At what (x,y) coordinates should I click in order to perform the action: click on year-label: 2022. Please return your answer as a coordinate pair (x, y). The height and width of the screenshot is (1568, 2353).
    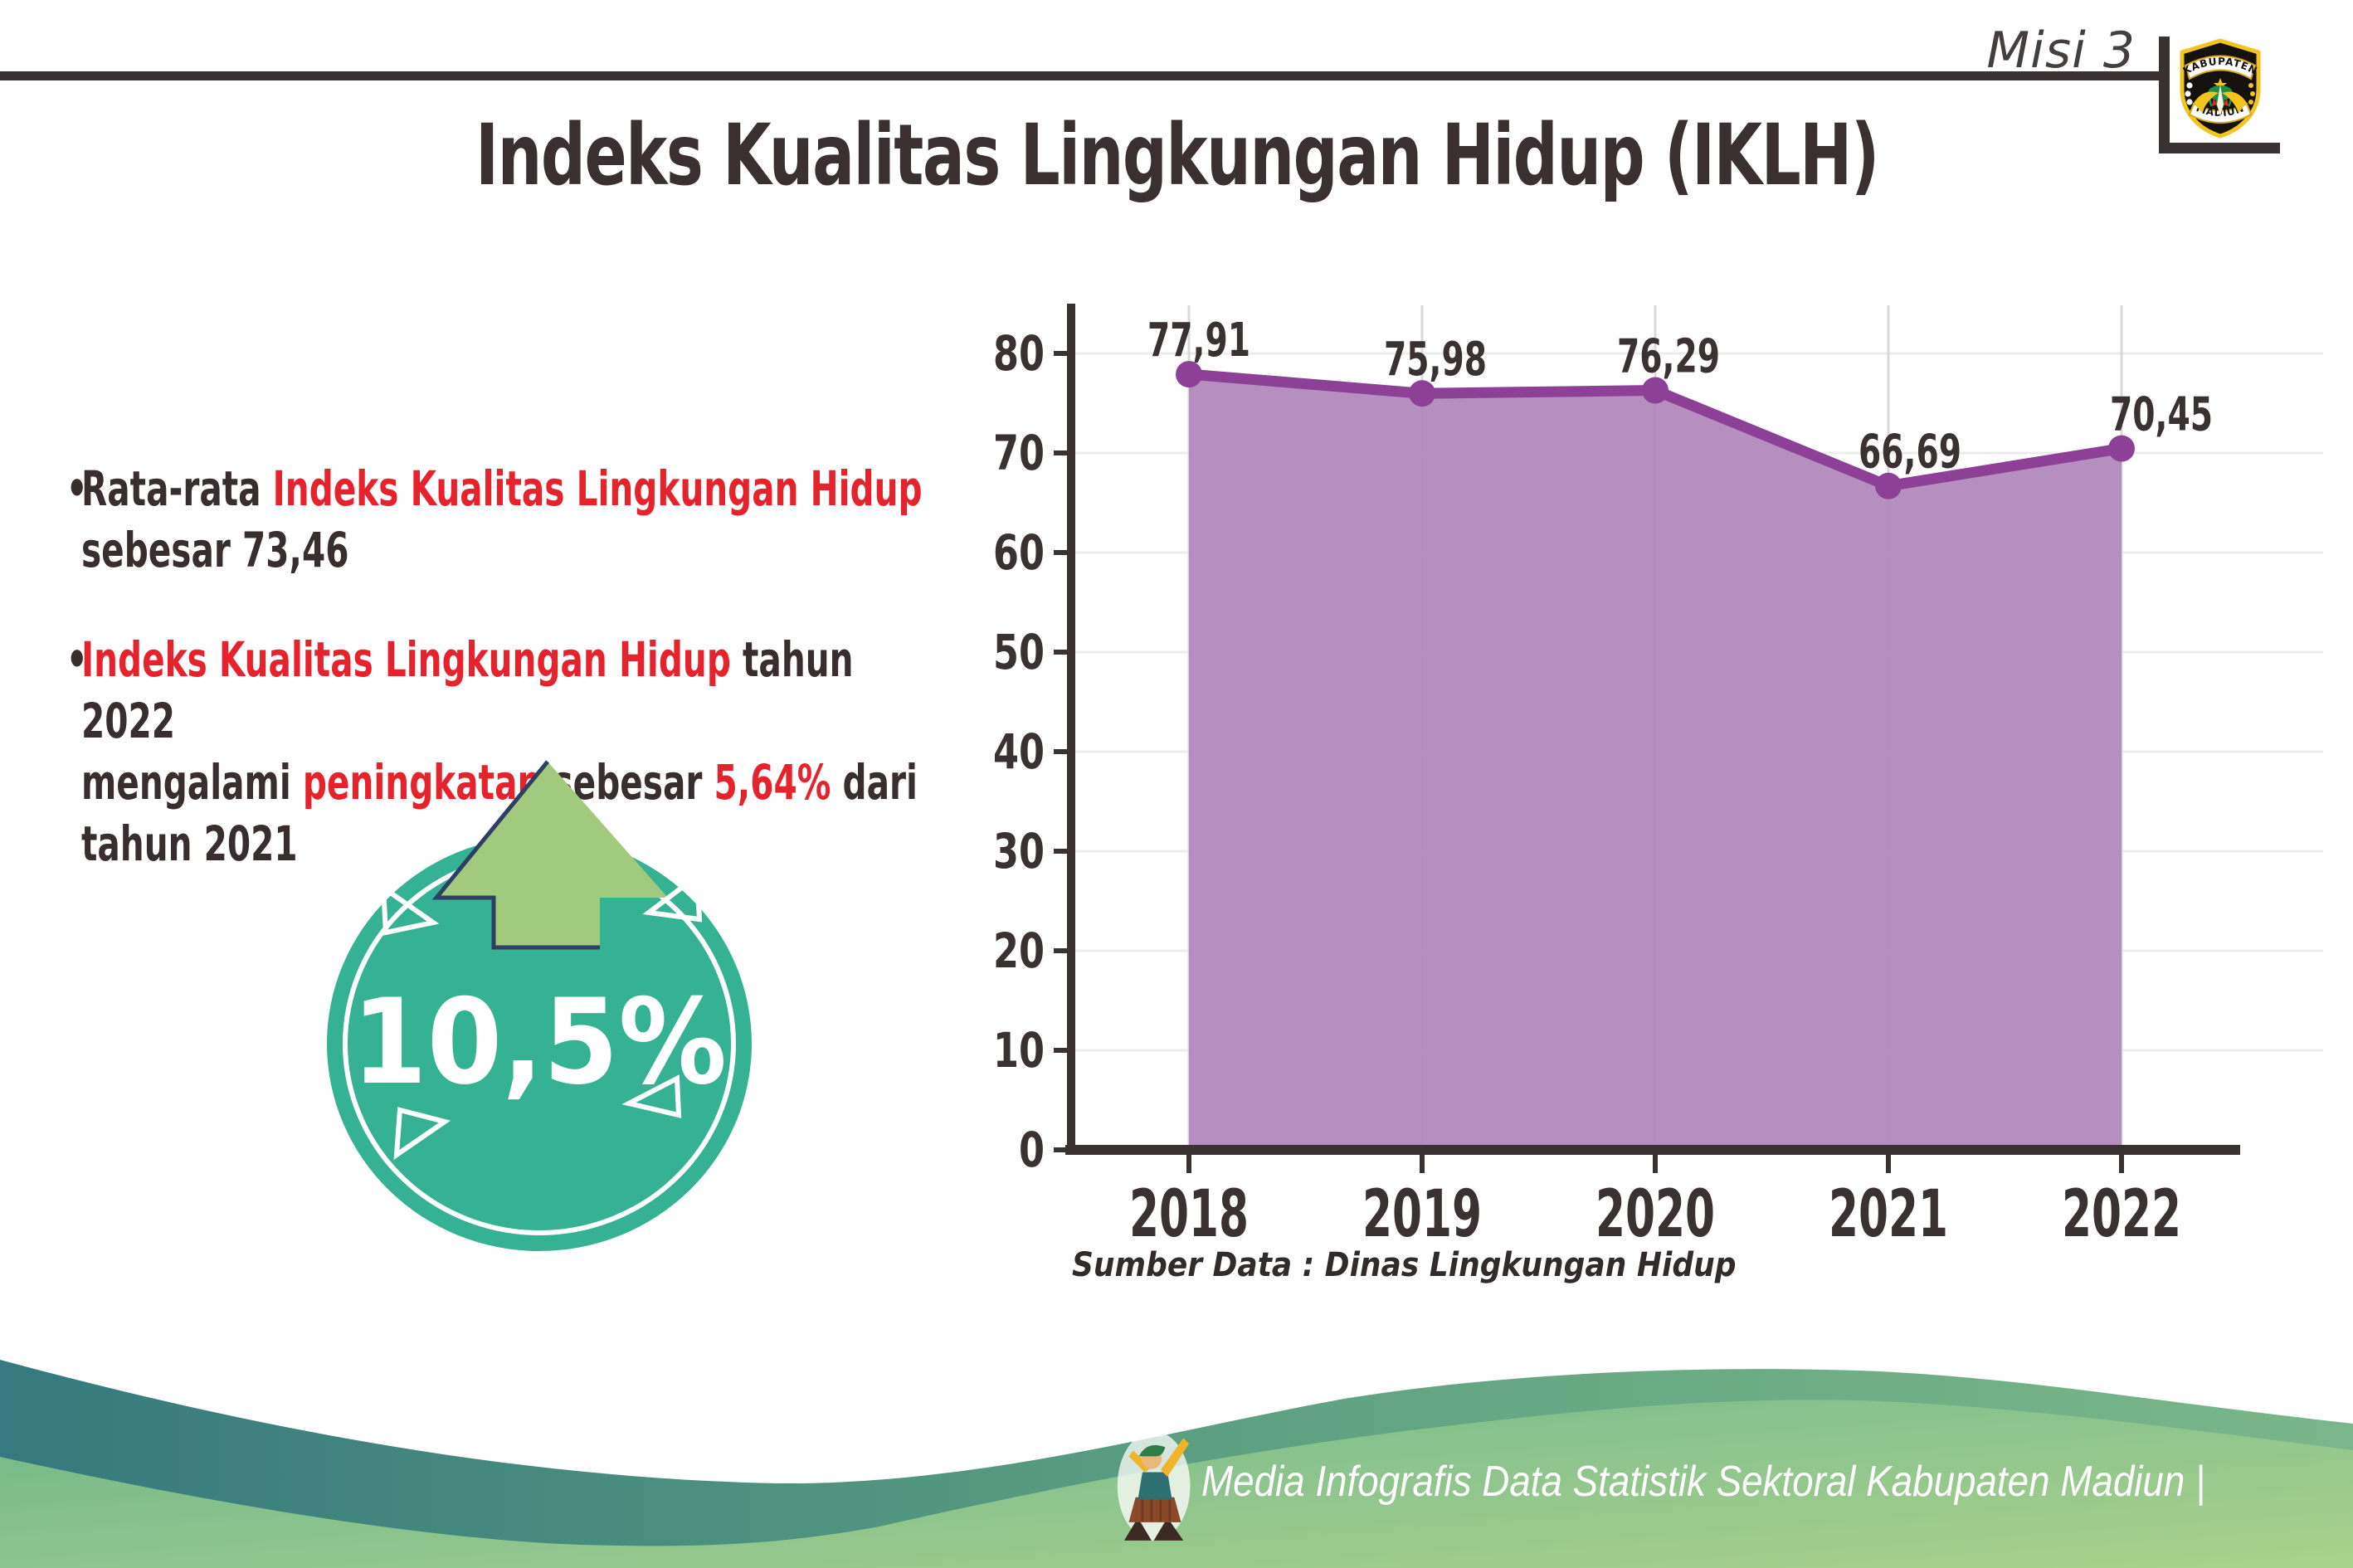
    Looking at the image, I should click on (2121, 1214).